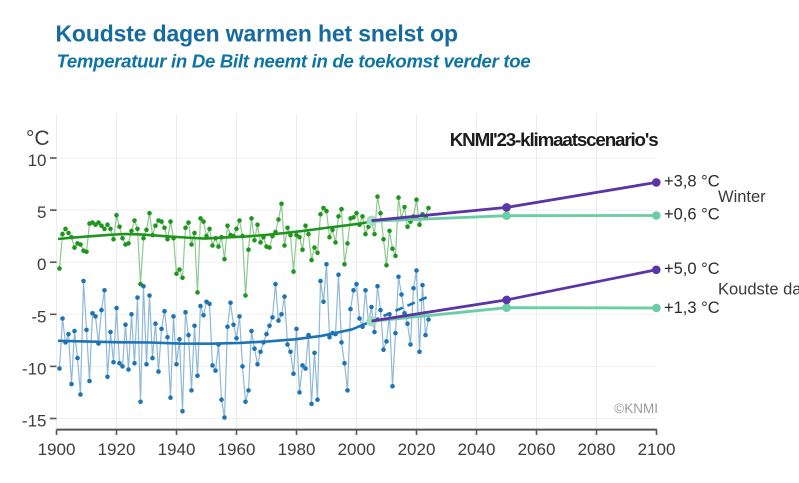  What do you see at coordinates (38, 138) in the screenshot?
I see `svg-text: °C` at bounding box center [38, 138].